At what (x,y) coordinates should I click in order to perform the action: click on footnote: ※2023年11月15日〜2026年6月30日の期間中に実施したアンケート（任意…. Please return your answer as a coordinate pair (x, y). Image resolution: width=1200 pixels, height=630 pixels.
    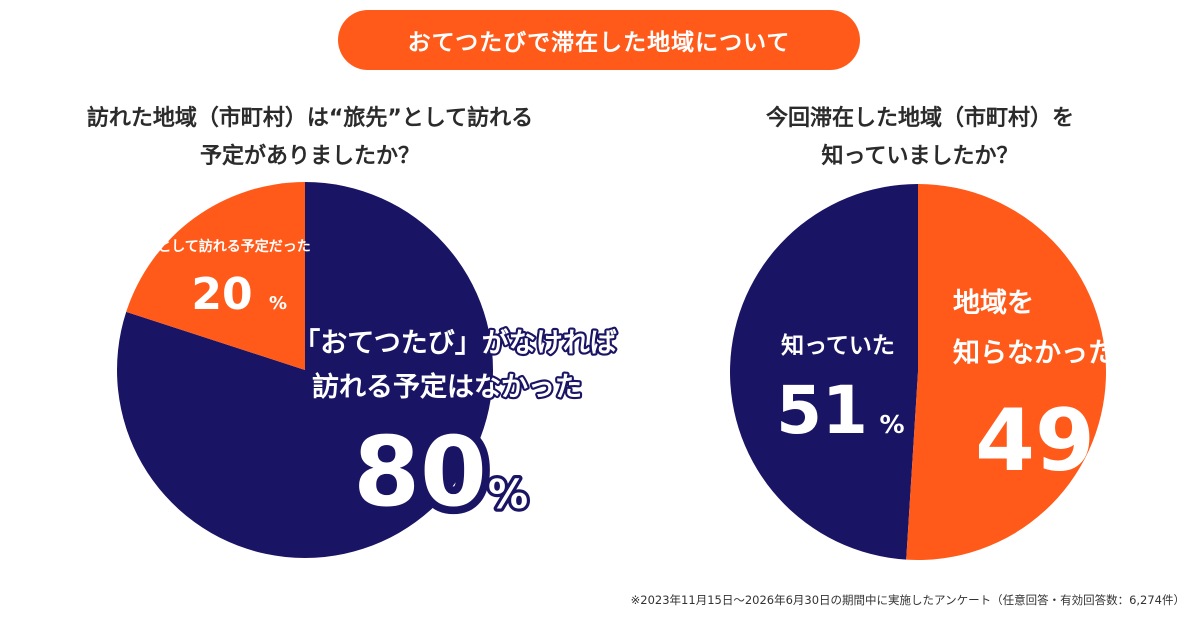
    Looking at the image, I should click on (907, 600).